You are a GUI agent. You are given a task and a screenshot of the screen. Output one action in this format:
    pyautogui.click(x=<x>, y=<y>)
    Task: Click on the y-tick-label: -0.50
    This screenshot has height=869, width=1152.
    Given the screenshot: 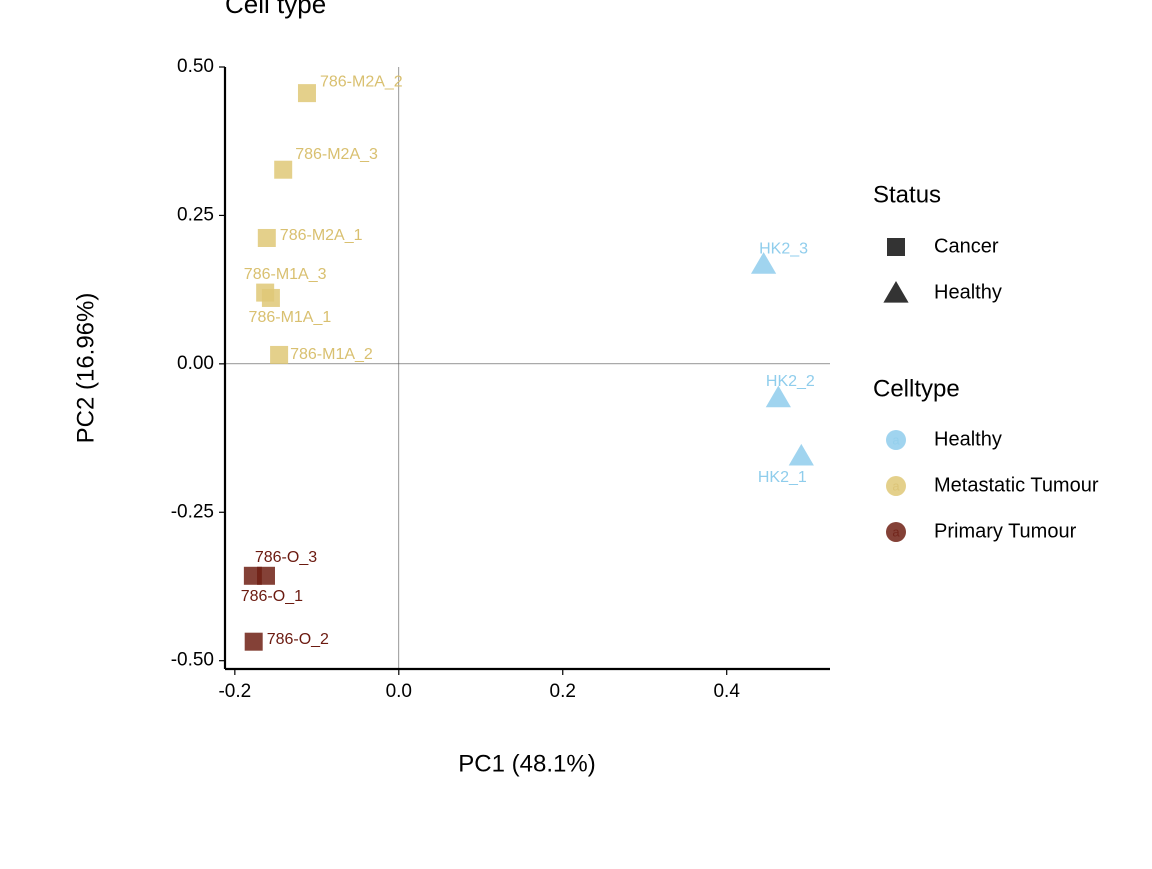 What is the action you would take?
    pyautogui.click(x=192, y=660)
    